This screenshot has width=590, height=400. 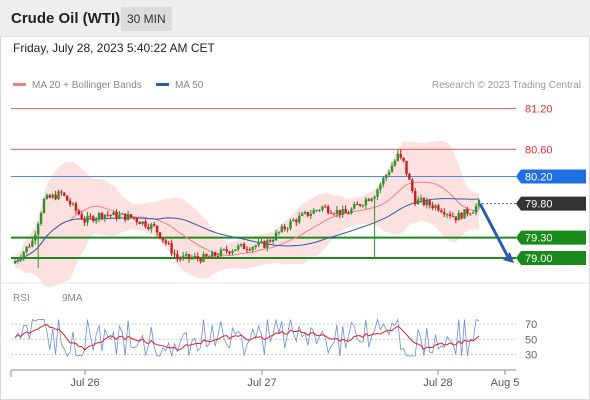 I want to click on timeframe-button: 30 MIN, so click(x=146, y=19).